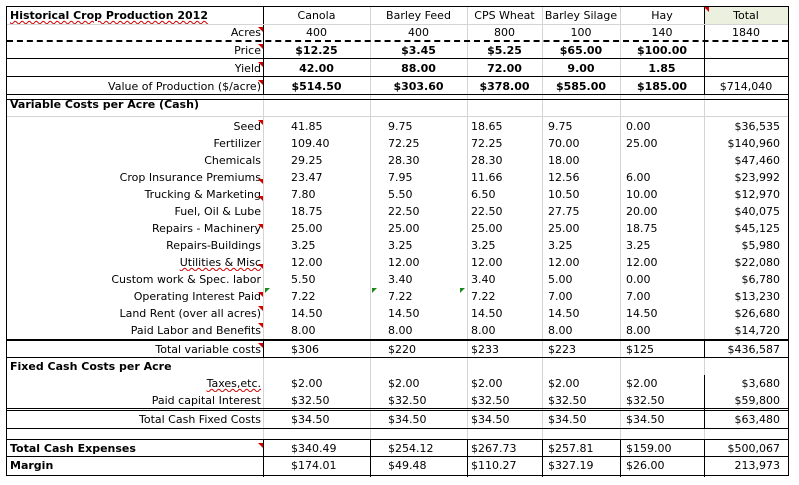  I want to click on variable-row-label: Operating Interest Paid, so click(197, 296).